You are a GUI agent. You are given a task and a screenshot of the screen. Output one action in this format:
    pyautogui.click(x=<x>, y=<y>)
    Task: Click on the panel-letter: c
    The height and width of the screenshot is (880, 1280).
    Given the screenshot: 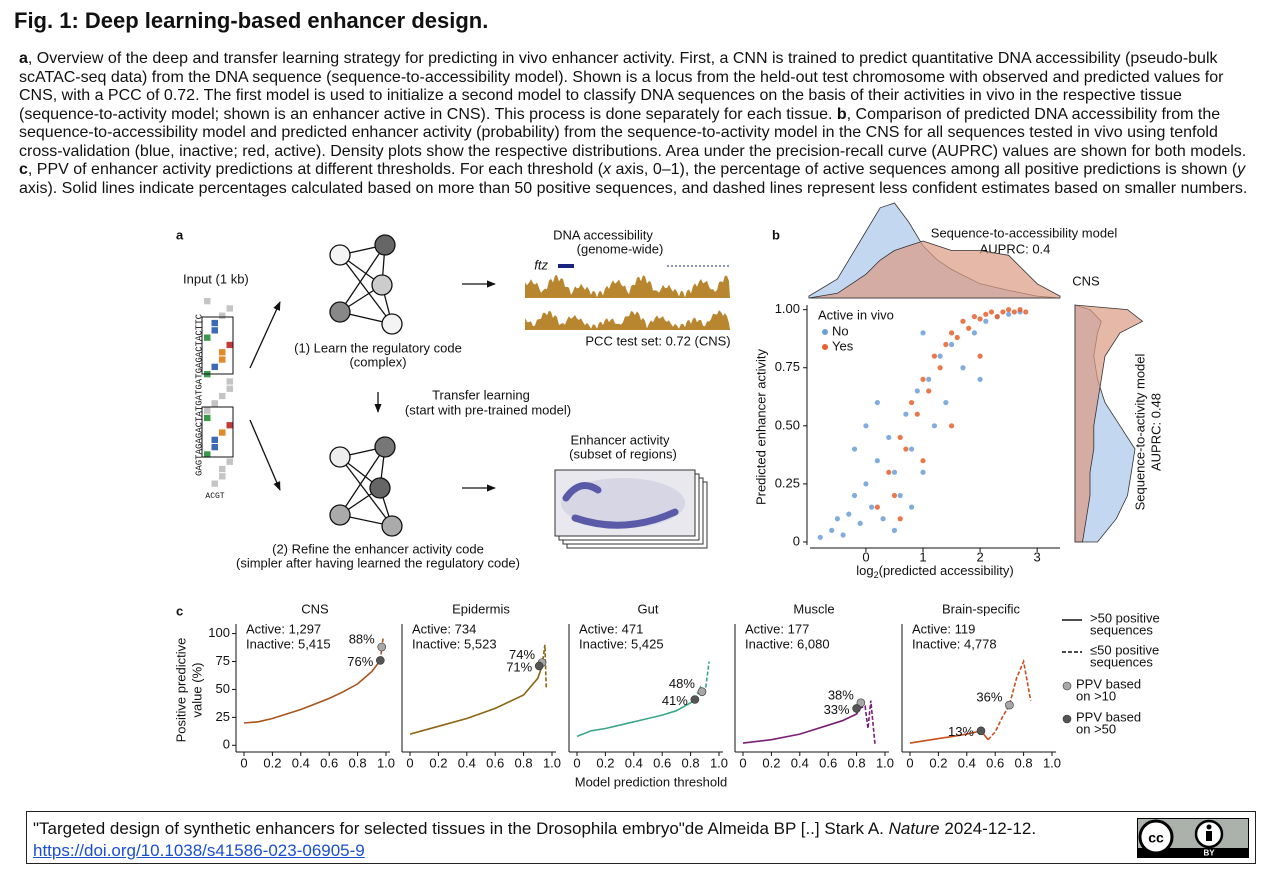 What is the action you would take?
    pyautogui.click(x=179, y=610)
    